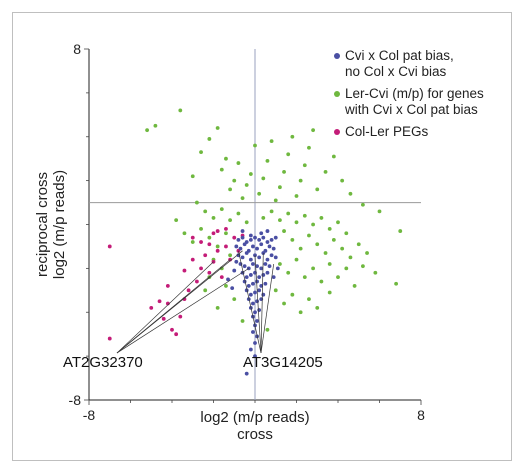 The width and height of the screenshot is (526, 474). Describe the element at coordinates (59, 224) in the screenshot. I see `y-axis-title: log2 (m/p reads)` at that location.